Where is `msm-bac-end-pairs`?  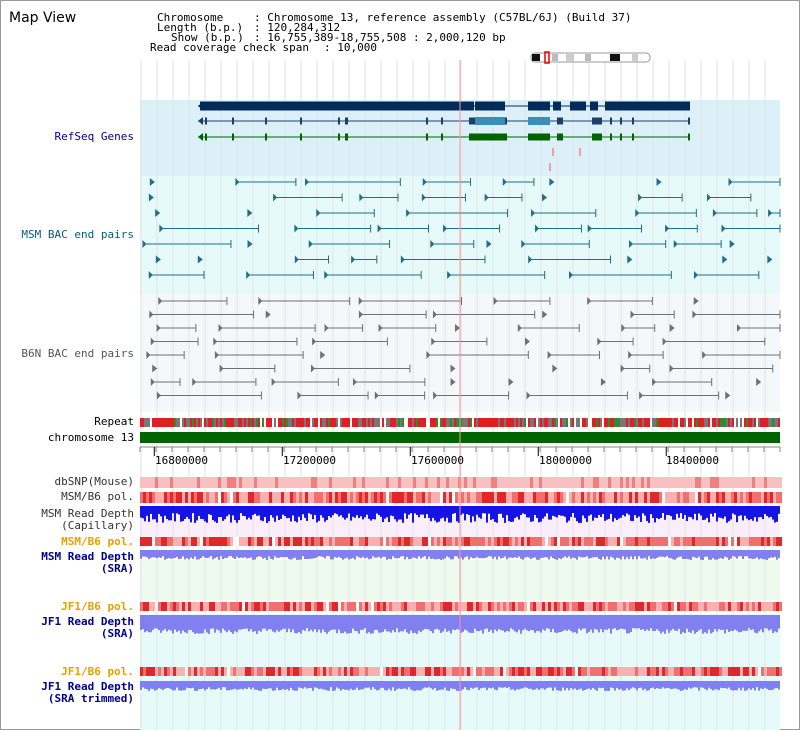
msm-bac-end-pairs is located at coordinates (461, 228).